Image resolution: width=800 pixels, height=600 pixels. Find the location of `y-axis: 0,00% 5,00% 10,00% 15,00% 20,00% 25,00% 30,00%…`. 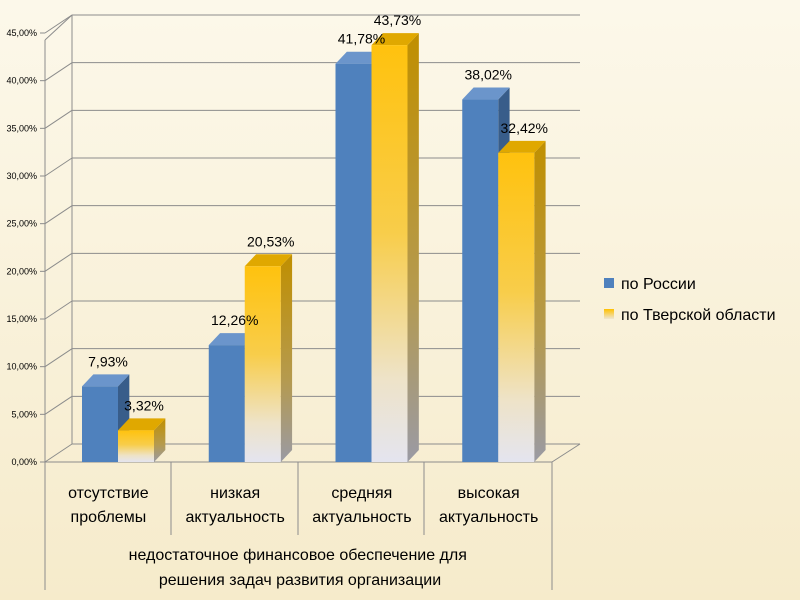

y-axis: 0,00% 5,00% 10,00% 15,00% 20,00% 25,00% 30,00%… is located at coordinates (25, 247).